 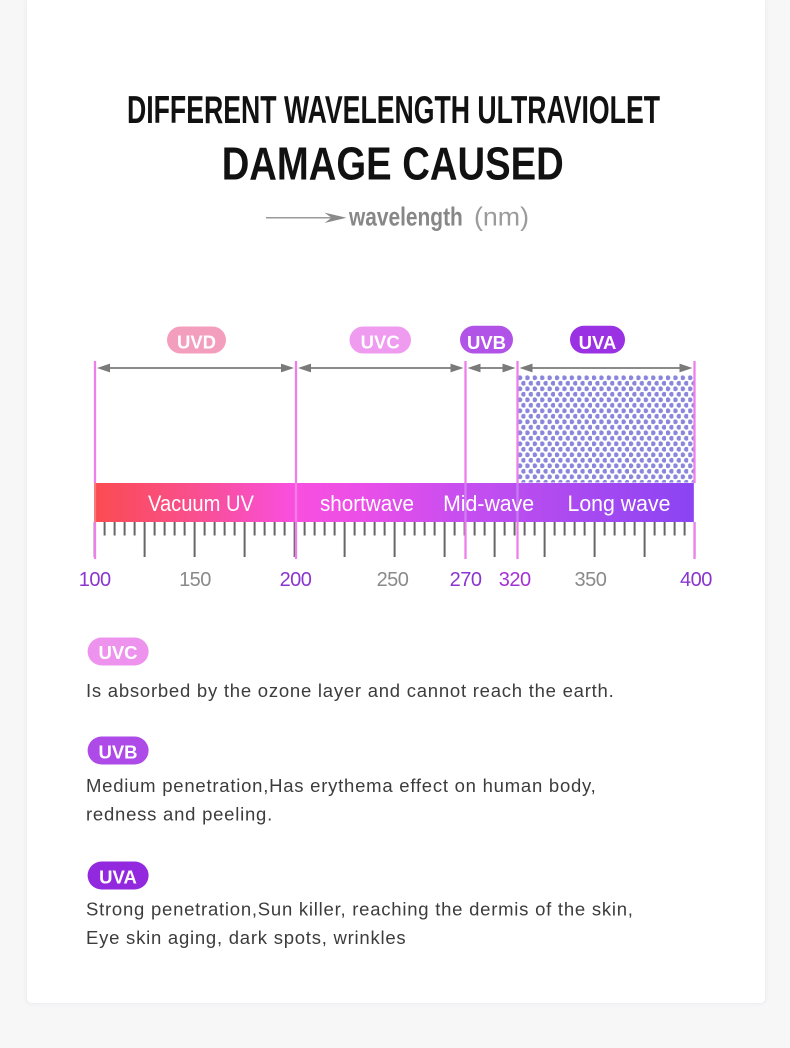 What do you see at coordinates (590, 580) in the screenshot?
I see `svg-text: 350` at bounding box center [590, 580].